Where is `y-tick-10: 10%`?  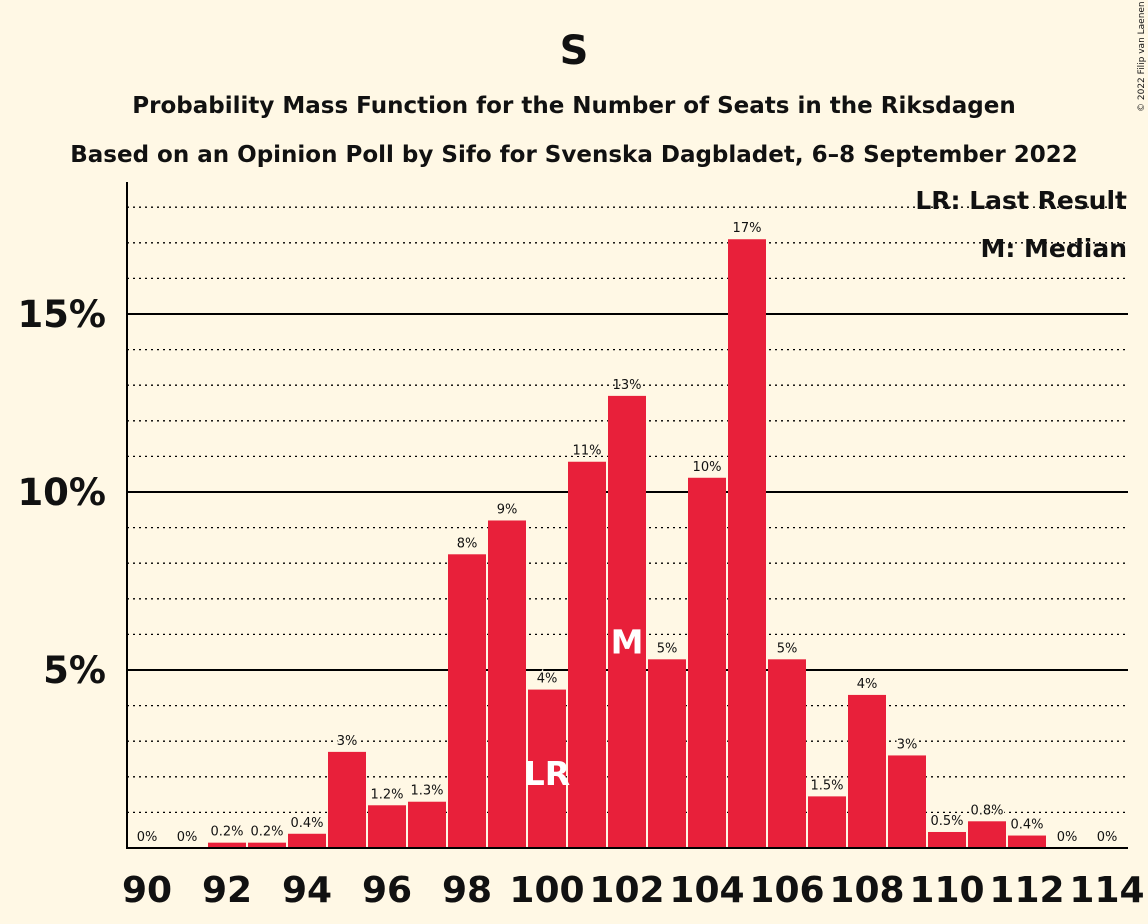
y-tick-10: 10% is located at coordinates (61, 492).